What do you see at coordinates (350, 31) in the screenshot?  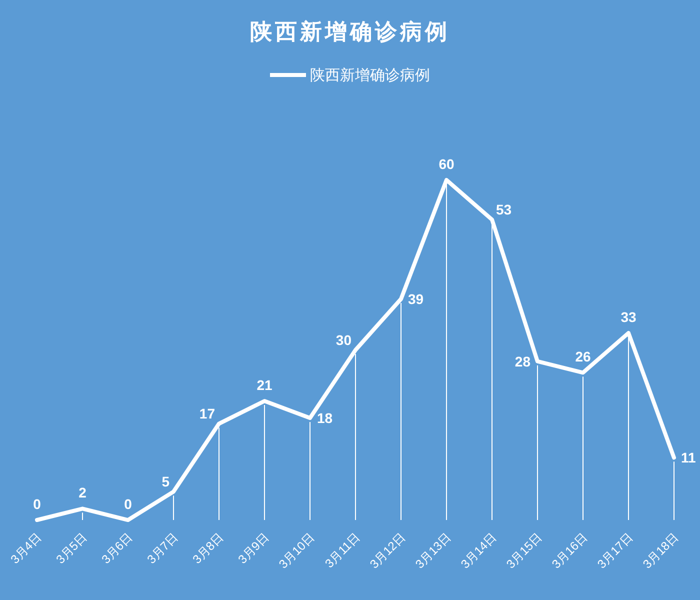 I see `chart-title: 陕西新增确诊病例` at bounding box center [350, 31].